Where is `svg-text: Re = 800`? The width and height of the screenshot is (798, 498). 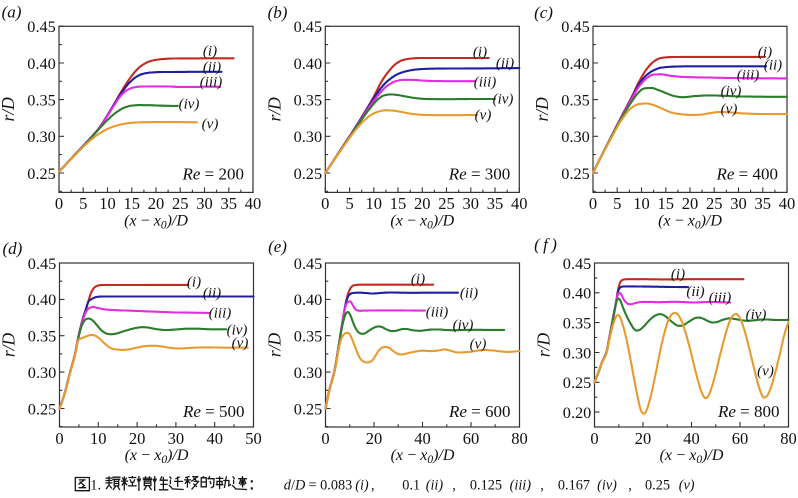
svg-text: Re = 800 is located at coordinates (748, 411).